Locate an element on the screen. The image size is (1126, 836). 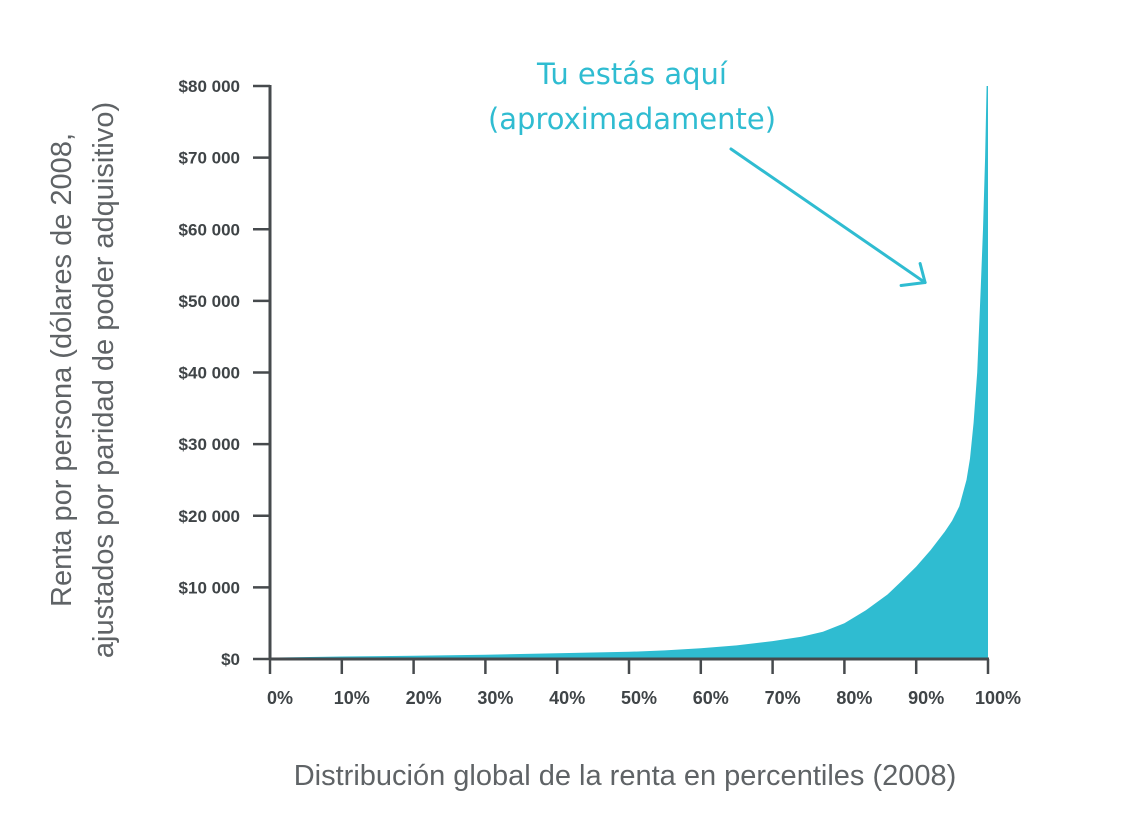
x-tick-label: 70% is located at coordinates (783, 698).